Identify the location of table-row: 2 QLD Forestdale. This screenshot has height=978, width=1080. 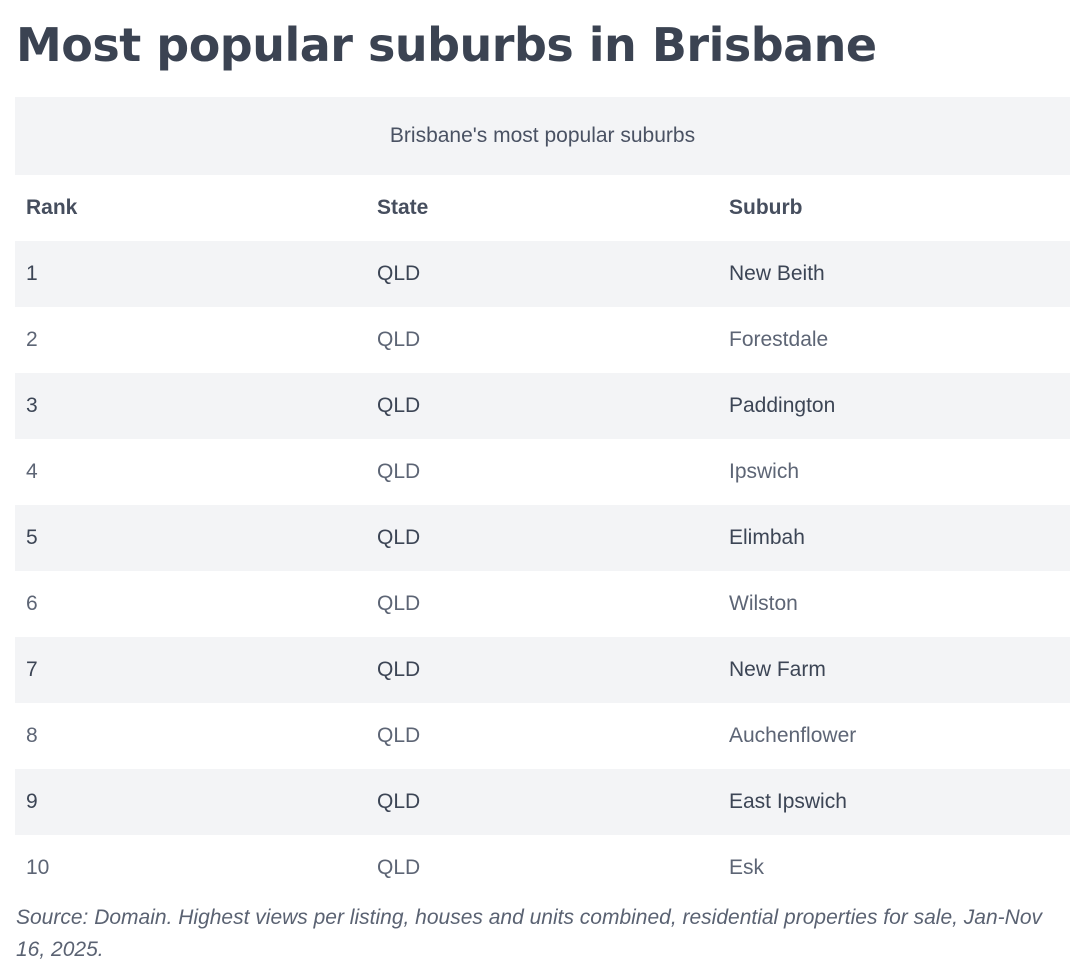
(542, 340).